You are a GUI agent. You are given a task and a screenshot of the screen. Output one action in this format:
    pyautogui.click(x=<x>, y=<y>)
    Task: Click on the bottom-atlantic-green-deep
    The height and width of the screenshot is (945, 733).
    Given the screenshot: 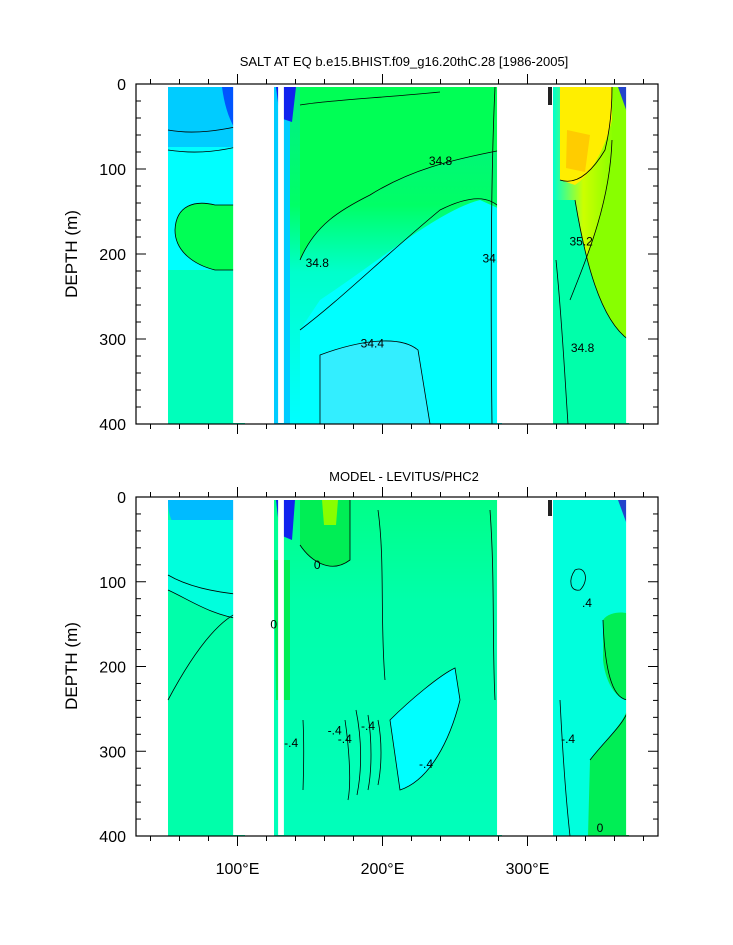 What is the action you would take?
    pyautogui.click(x=608, y=768)
    